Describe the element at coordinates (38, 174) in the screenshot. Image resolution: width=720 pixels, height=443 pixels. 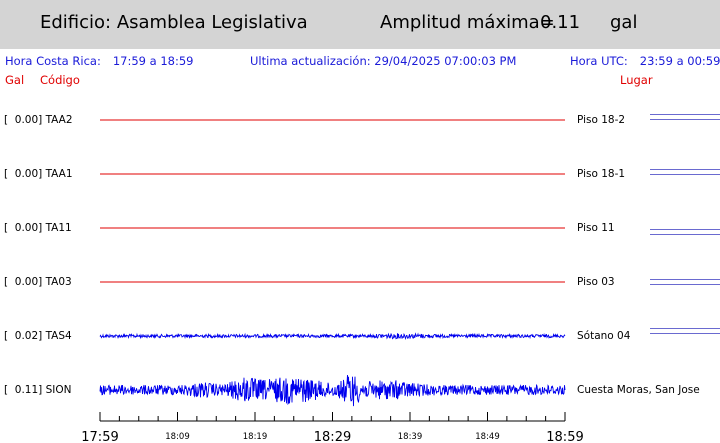
I see `channel-label-taa1: [ 0.00] TAA1` at that location.